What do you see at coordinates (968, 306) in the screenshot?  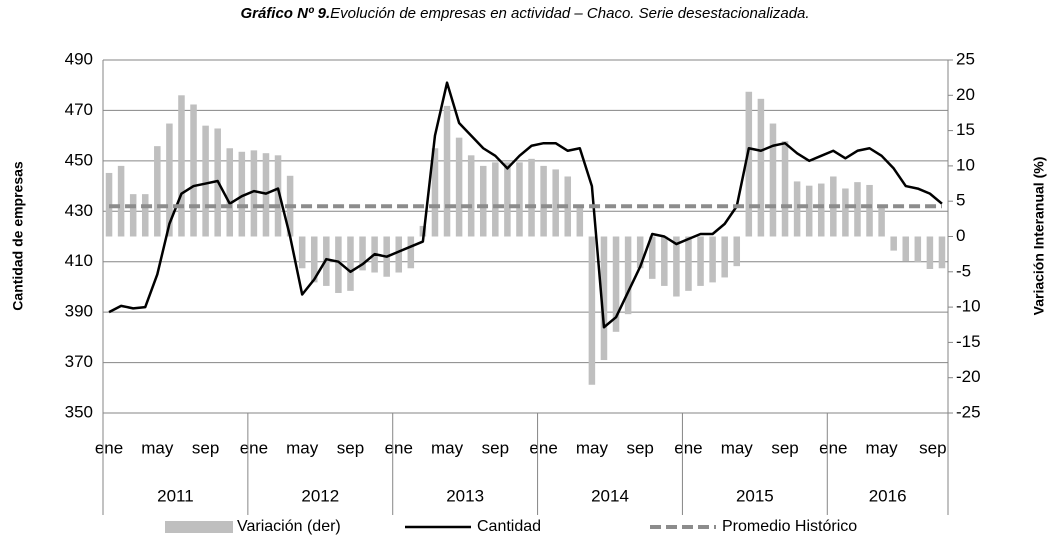 I see `y2-tick-label: -10` at bounding box center [968, 306].